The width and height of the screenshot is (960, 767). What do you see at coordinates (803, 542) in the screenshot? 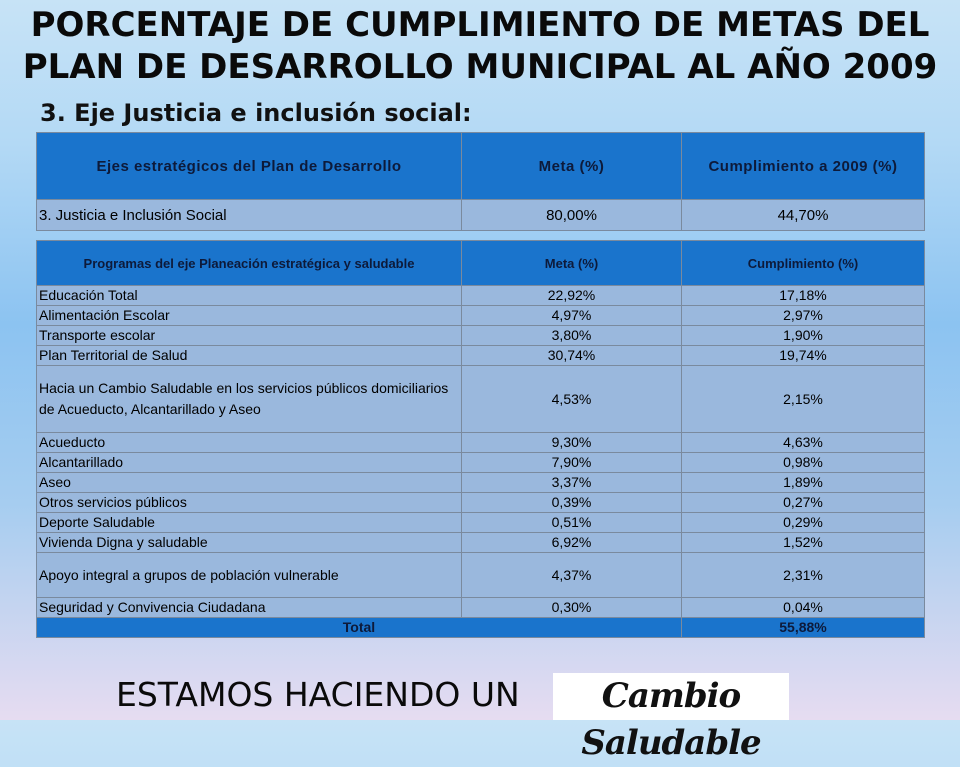
I see `program-cumplimiento: 1,52%` at bounding box center [803, 542].